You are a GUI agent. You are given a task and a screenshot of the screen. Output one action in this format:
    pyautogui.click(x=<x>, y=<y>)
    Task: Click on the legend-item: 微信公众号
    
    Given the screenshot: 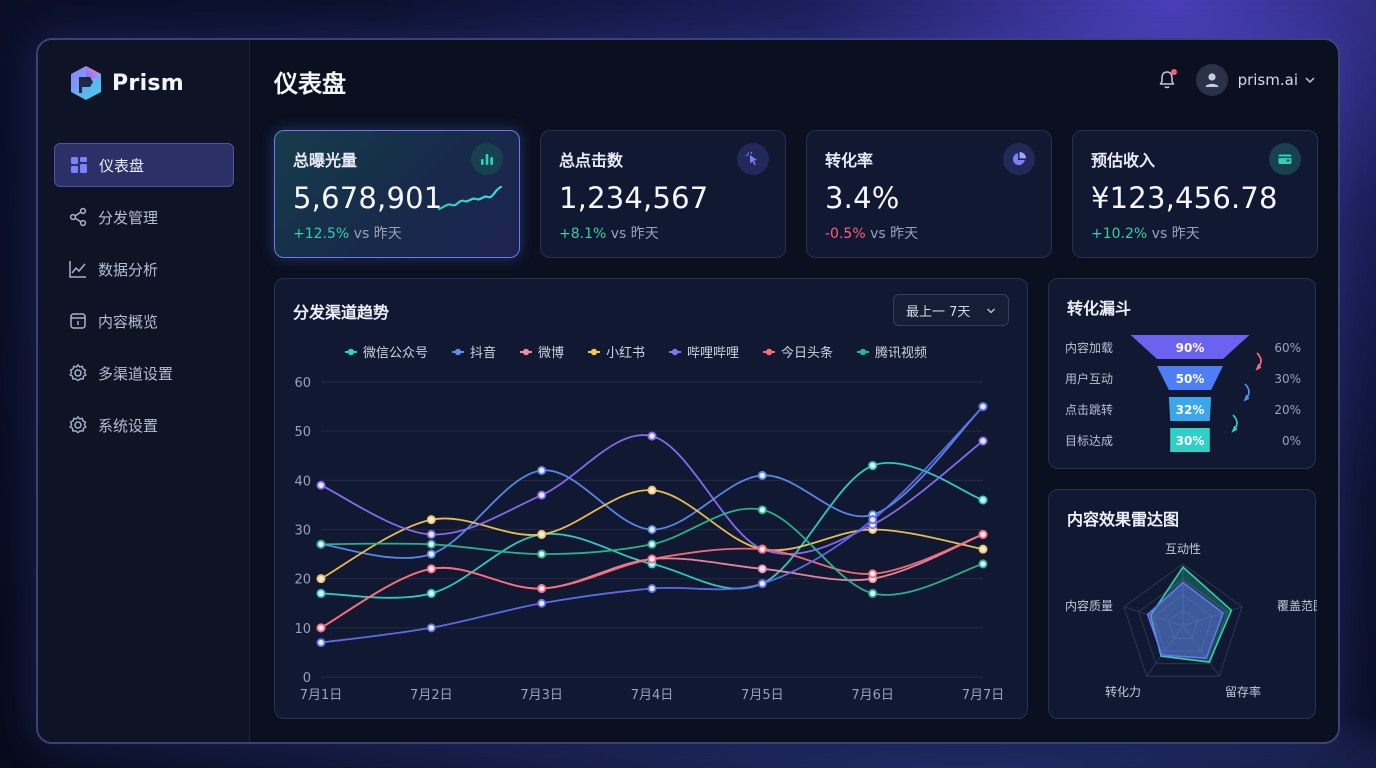 What is the action you would take?
    pyautogui.click(x=386, y=353)
    